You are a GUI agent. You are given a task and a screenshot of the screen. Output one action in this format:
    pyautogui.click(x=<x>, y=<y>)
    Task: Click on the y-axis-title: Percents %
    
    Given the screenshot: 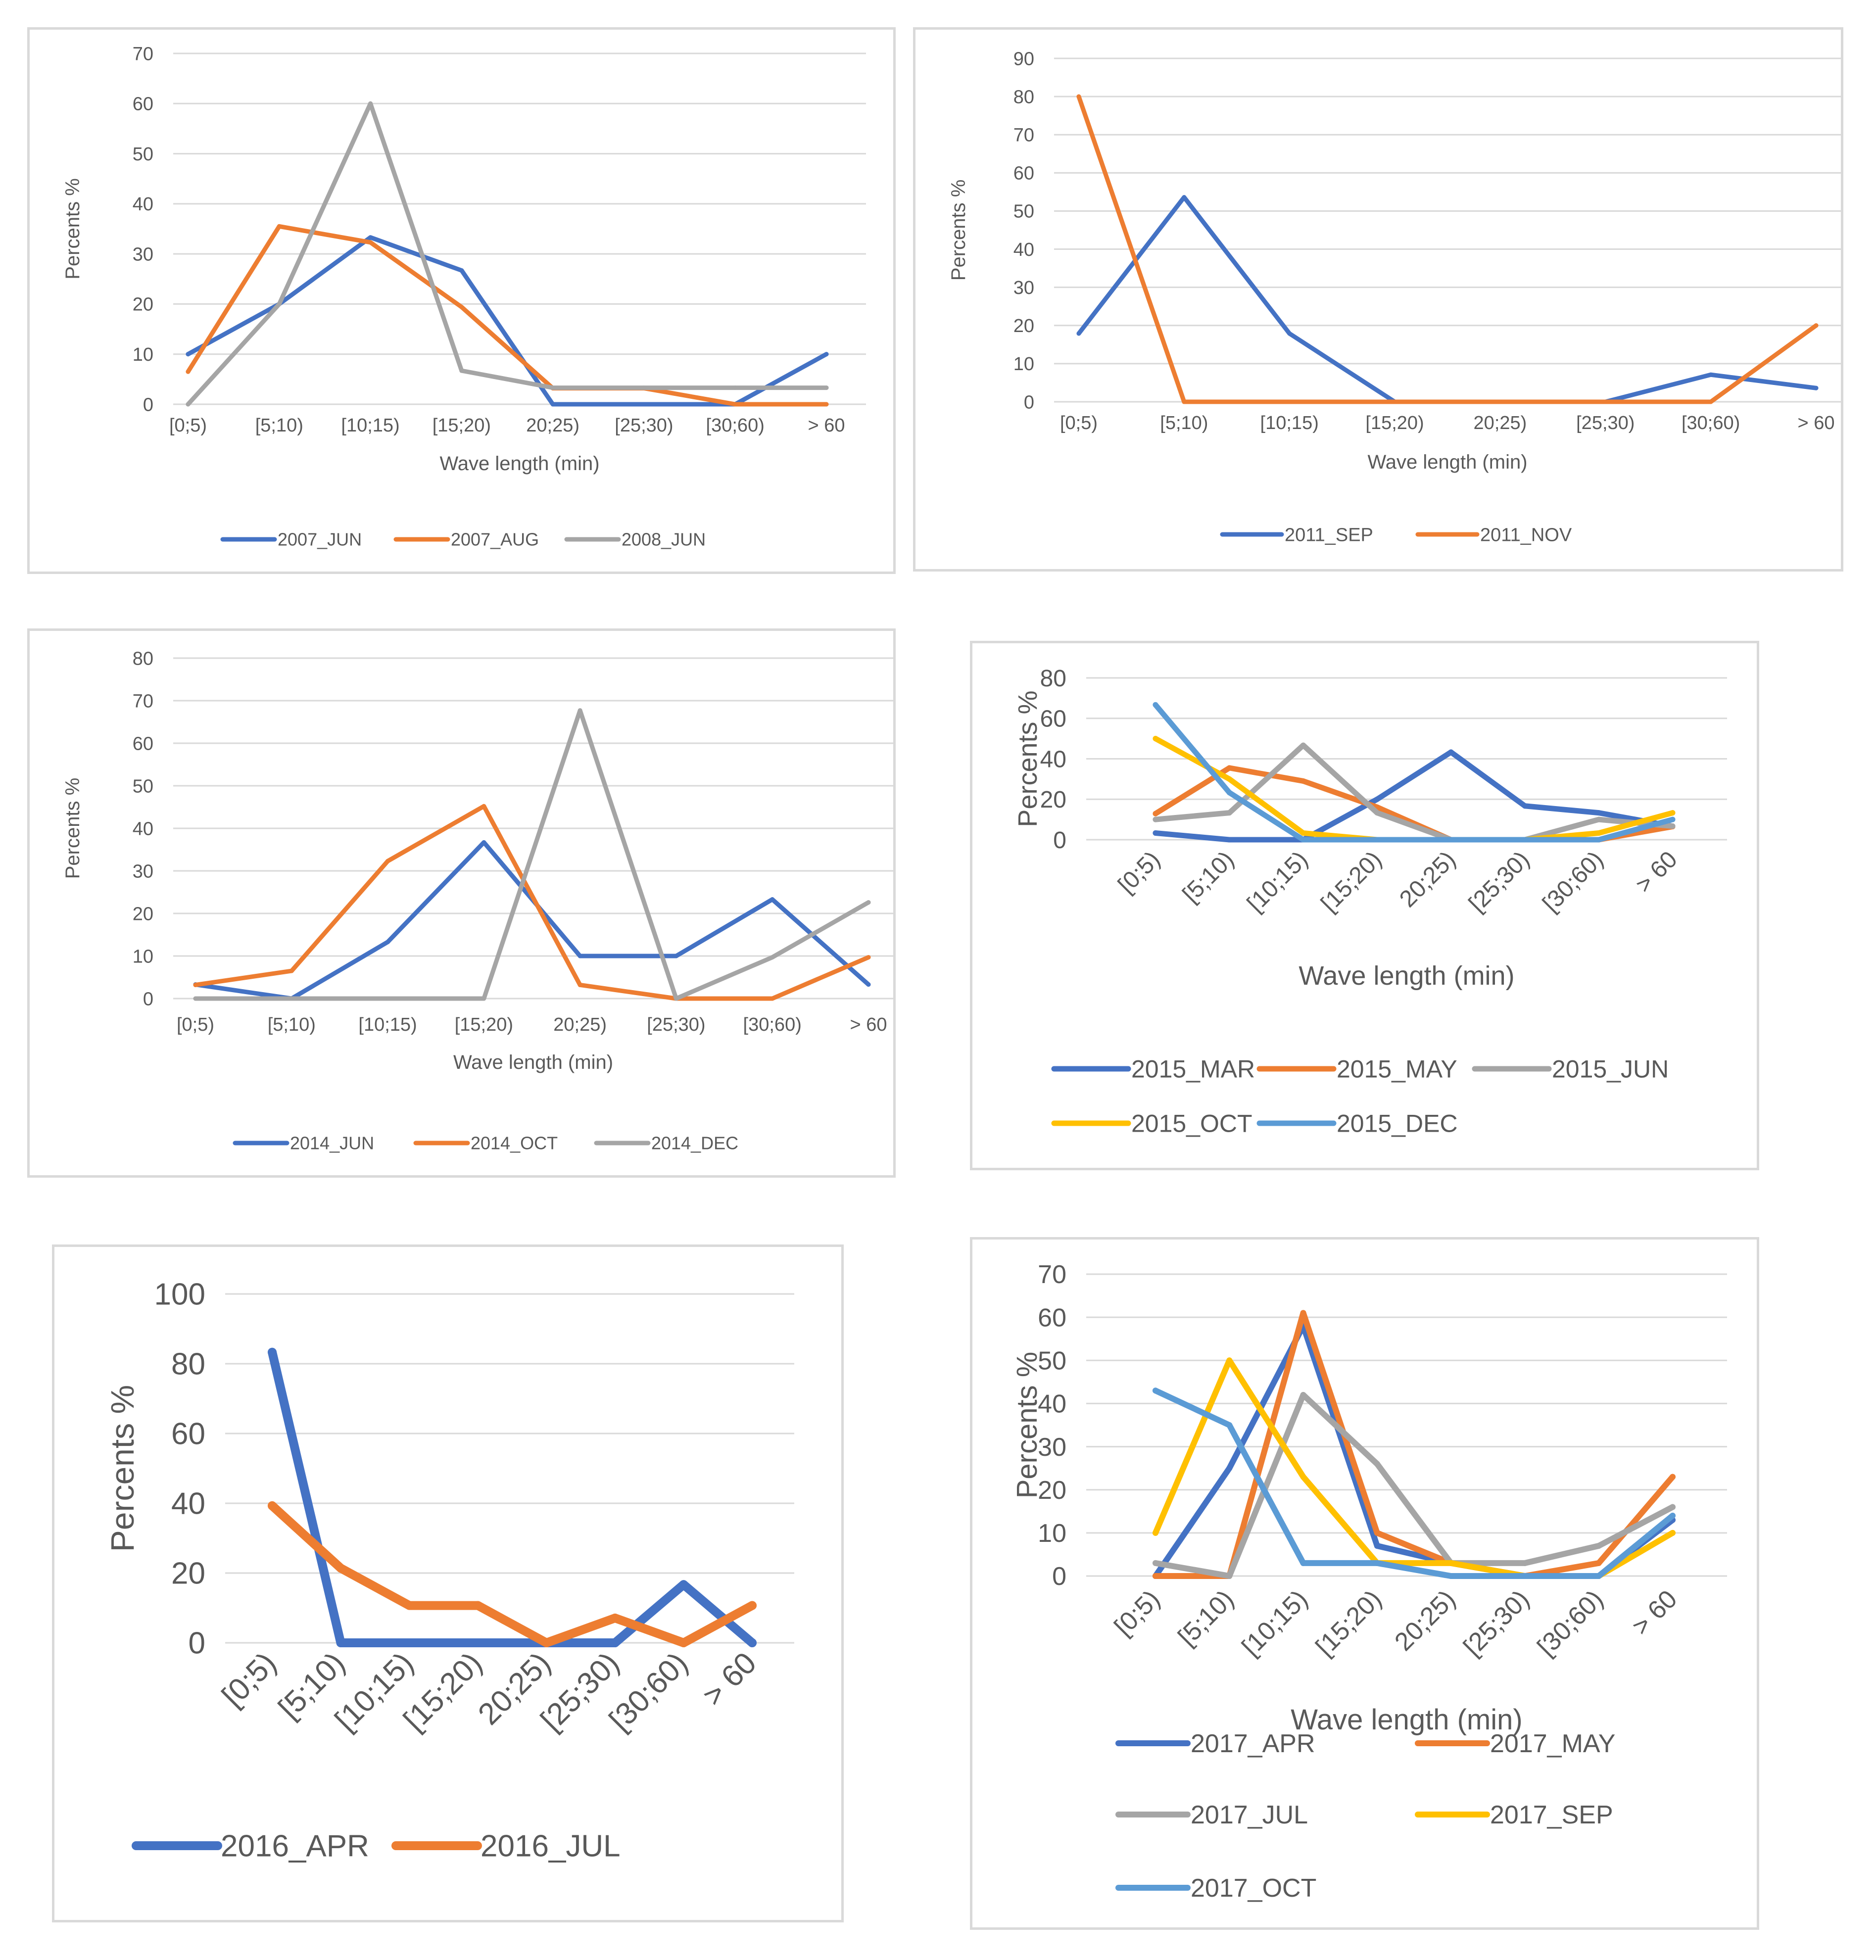 What is the action you would take?
    pyautogui.click(x=122, y=1468)
    